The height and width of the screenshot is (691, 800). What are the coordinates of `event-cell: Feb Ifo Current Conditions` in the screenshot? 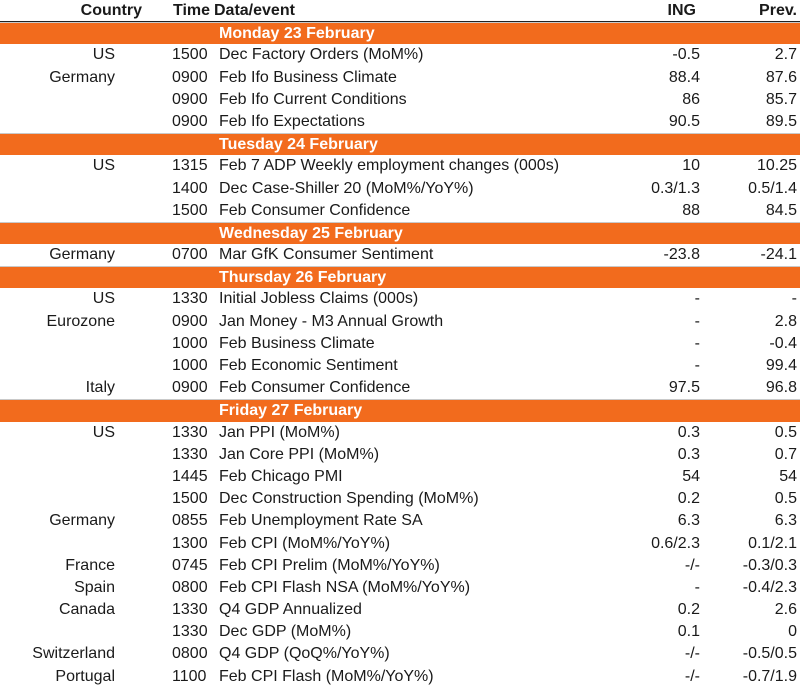 It's located at (313, 99).